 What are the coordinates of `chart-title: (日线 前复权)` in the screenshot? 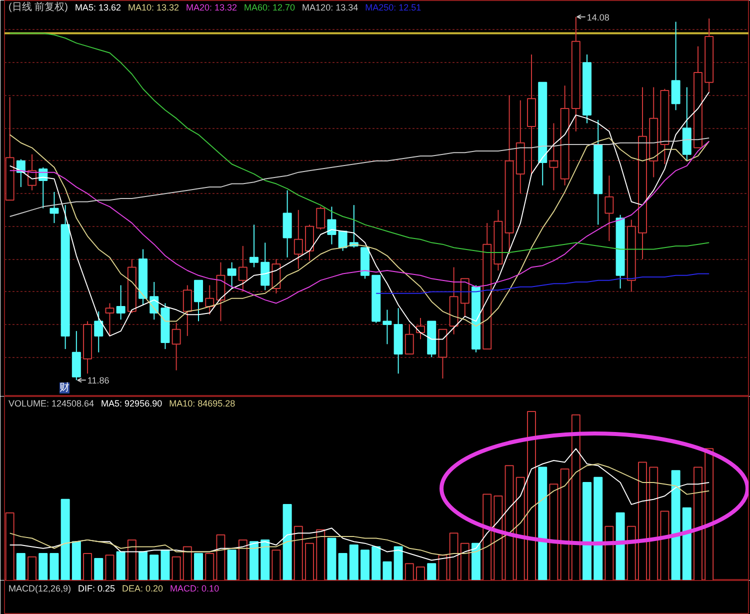 It's located at (38, 7).